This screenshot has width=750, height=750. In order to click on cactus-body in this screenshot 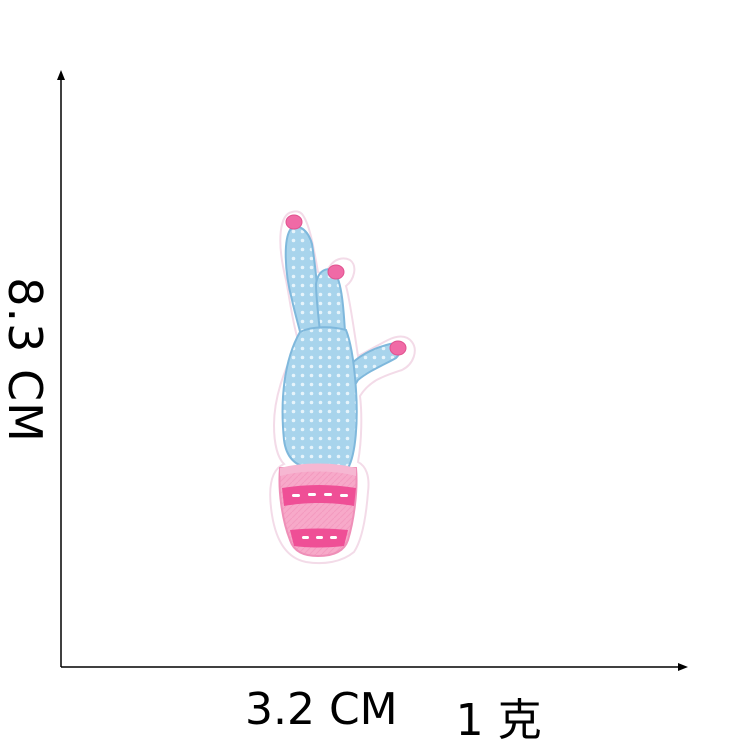, I will do `click(341, 347)`.